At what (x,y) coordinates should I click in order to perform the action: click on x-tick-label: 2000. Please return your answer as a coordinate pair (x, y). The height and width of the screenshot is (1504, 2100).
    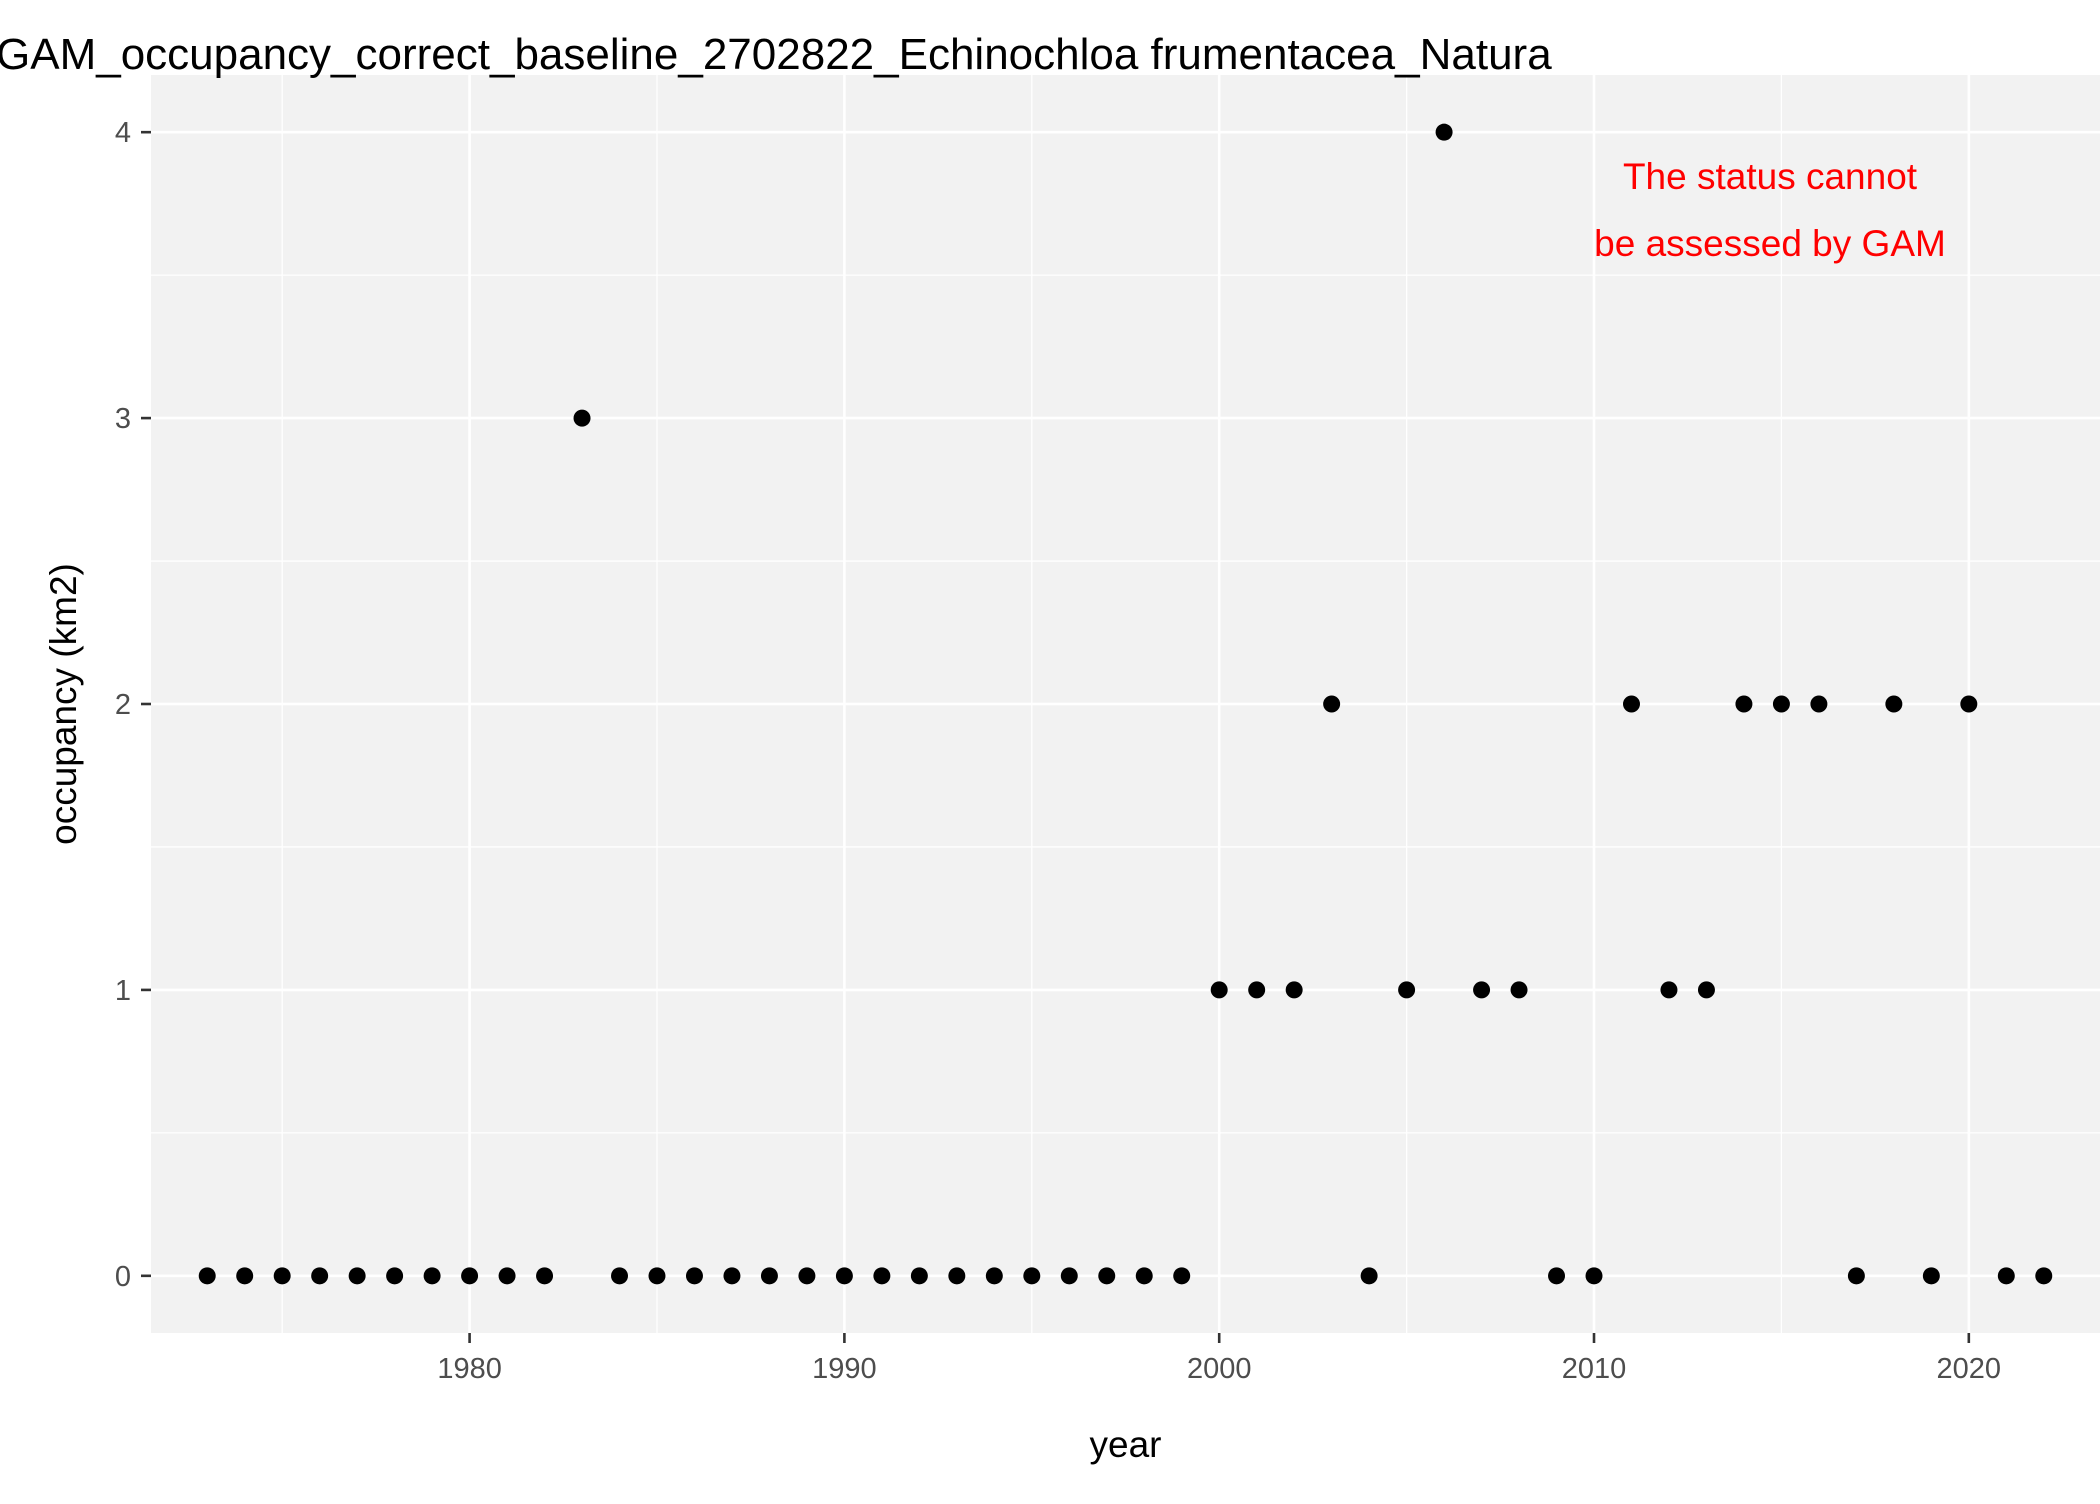
    Looking at the image, I should click on (1219, 1369).